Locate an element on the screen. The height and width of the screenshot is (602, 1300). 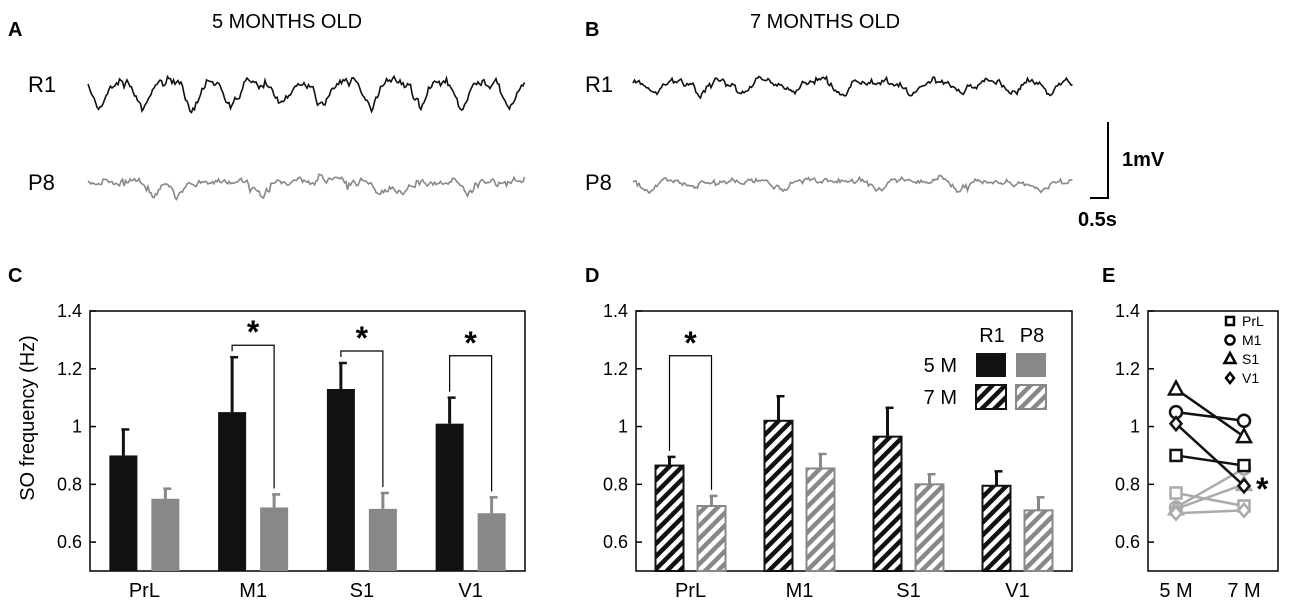
panel-b-title: 7 MONTHS OLD is located at coordinates (825, 22).